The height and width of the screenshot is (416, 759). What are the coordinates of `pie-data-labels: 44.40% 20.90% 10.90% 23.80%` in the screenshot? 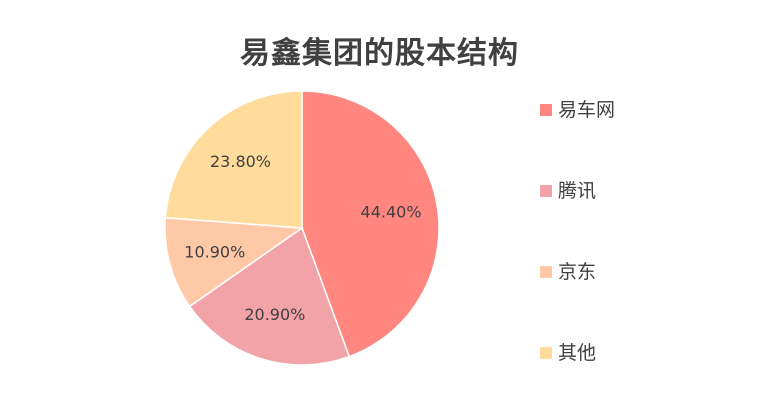 It's located at (302, 238).